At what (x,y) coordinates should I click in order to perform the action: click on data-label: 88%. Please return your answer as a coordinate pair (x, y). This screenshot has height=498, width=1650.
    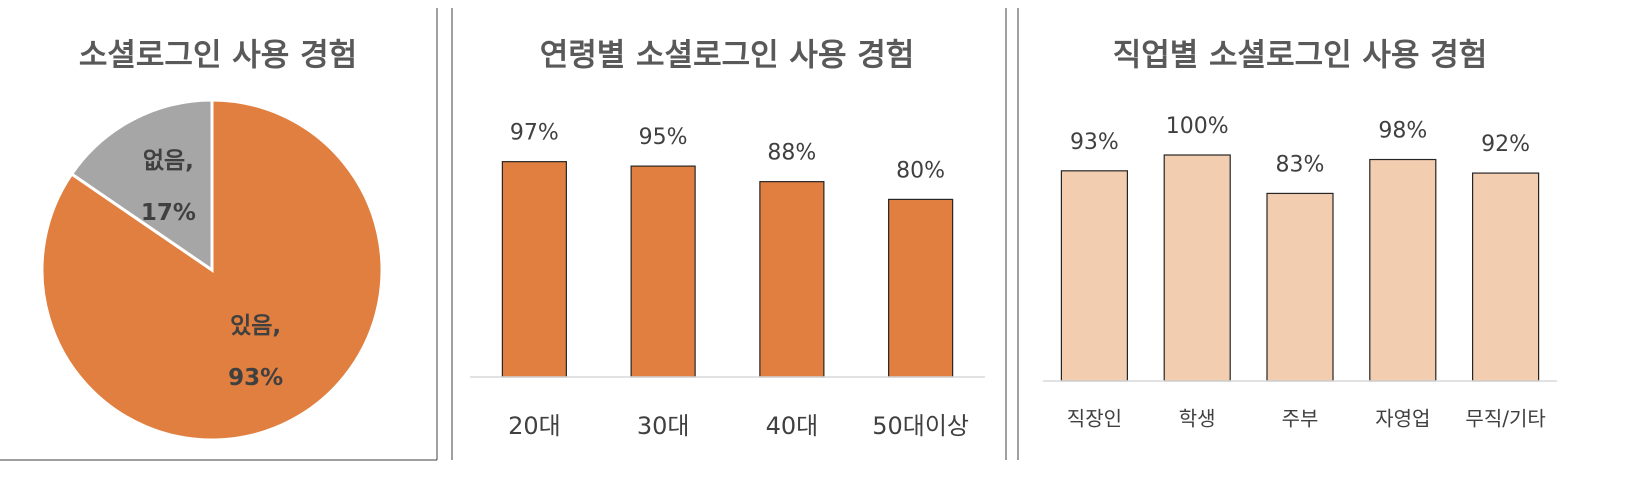
    Looking at the image, I should click on (791, 153).